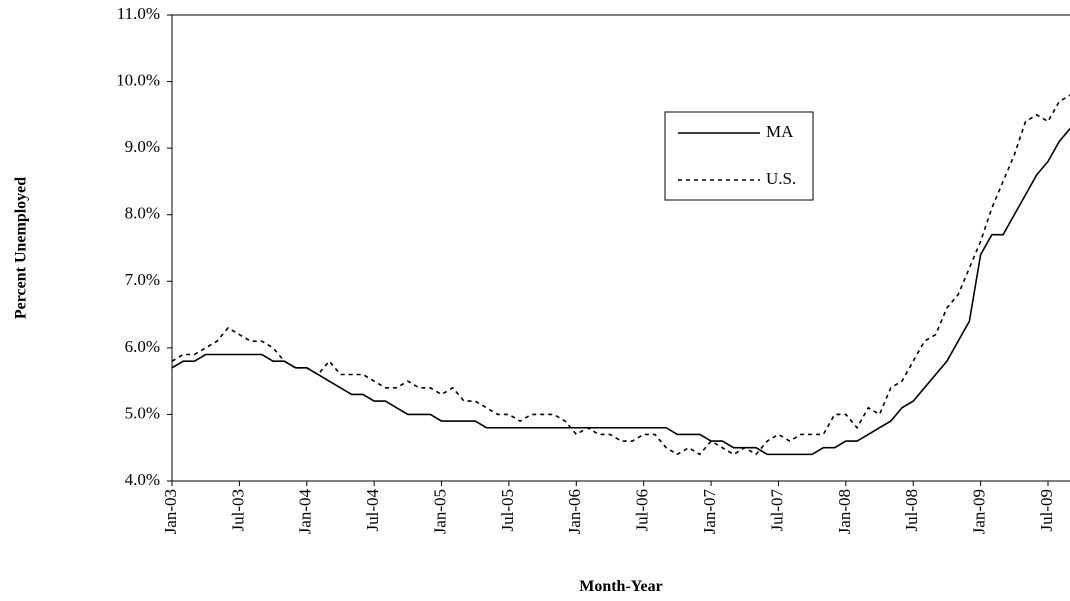 This screenshot has width=1070, height=601. I want to click on y-tick-label: 7.0%, so click(142, 279).